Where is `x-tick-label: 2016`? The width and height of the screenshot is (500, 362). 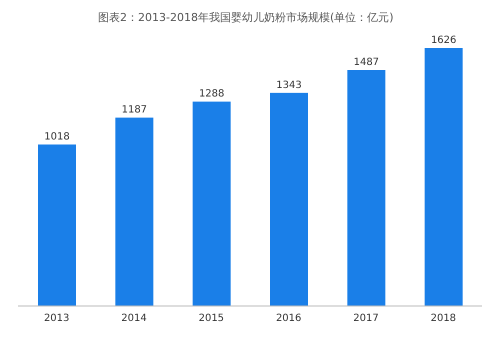 x-tick-label: 2016 is located at coordinates (289, 318).